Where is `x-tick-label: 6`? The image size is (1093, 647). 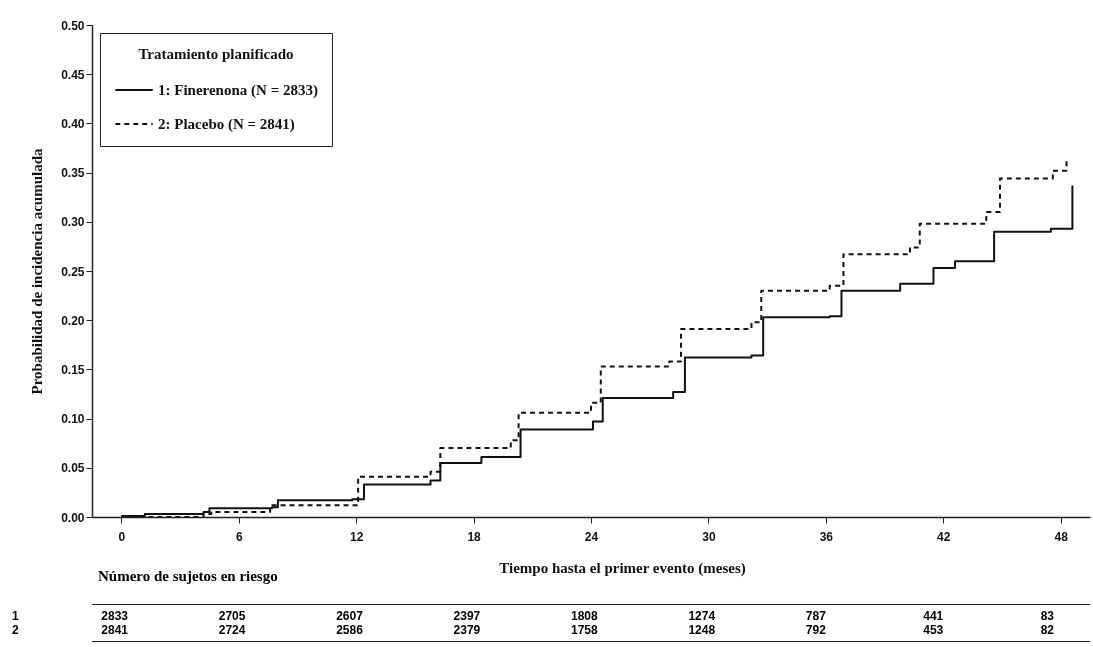 x-tick-label: 6 is located at coordinates (239, 536).